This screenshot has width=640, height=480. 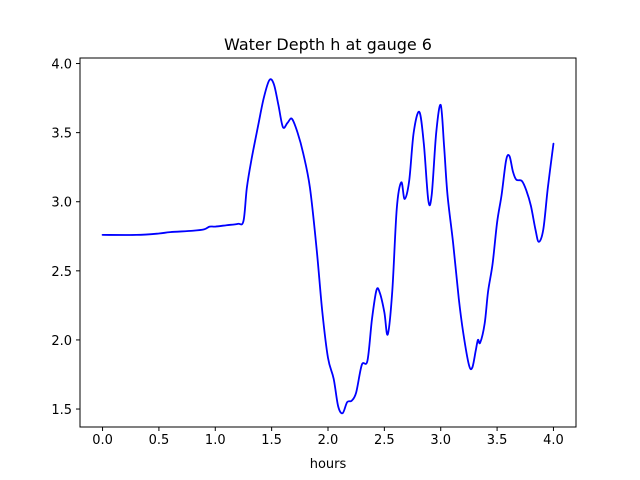 I want to click on y-tick-label: 1.5, so click(x=61, y=410).